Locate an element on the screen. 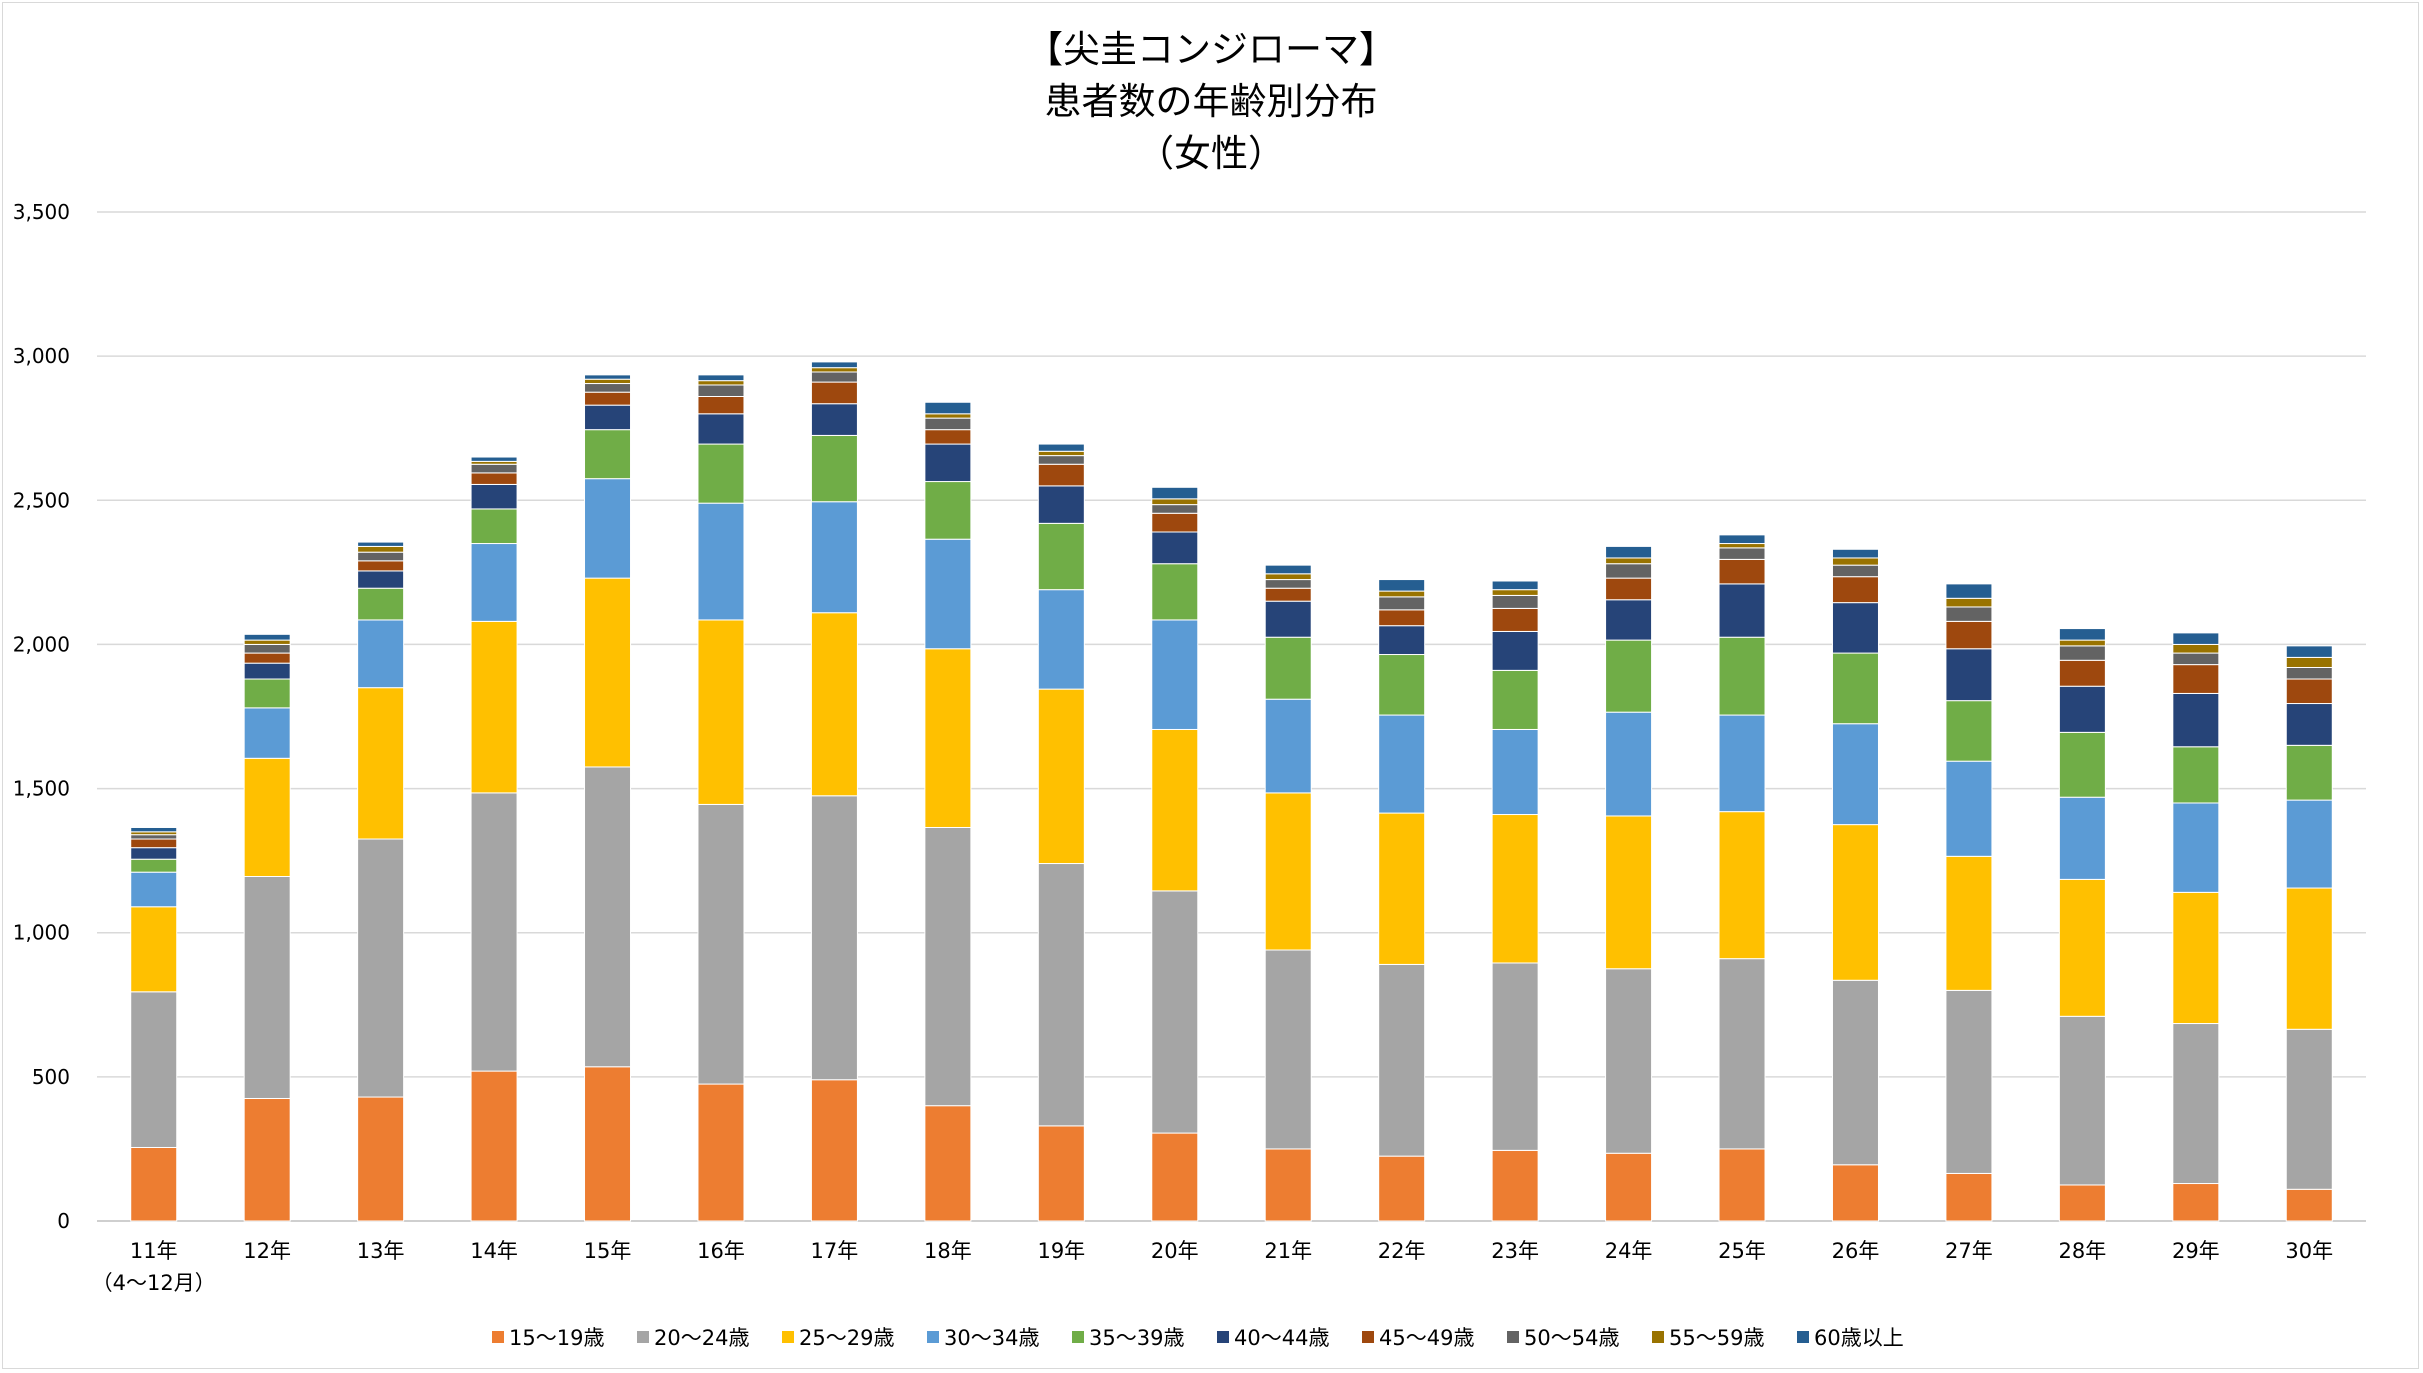 The width and height of the screenshot is (2423, 1373). y-tick-label: 500 is located at coordinates (51, 1077).